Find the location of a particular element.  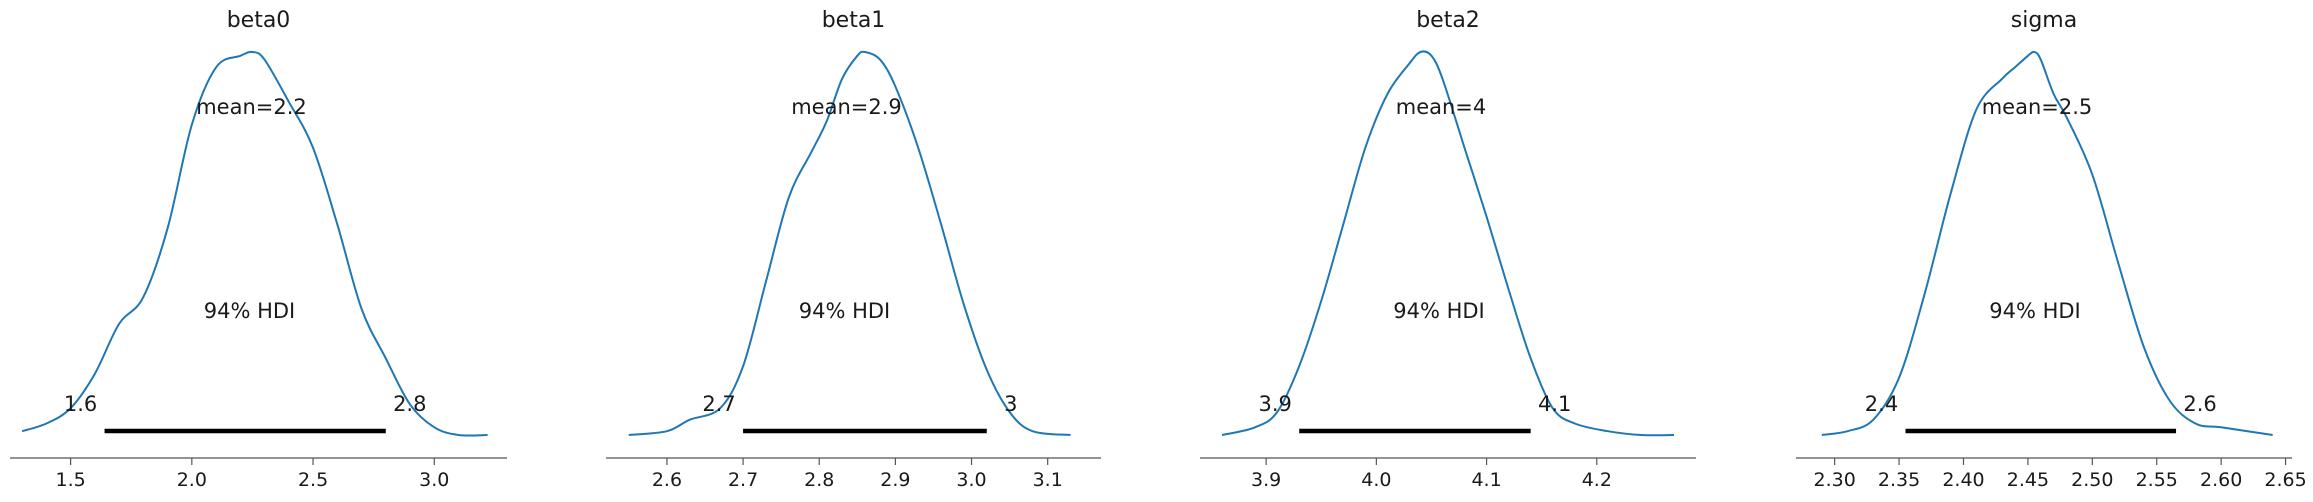

x-tick-label: 2.65 is located at coordinates (2285, 480).